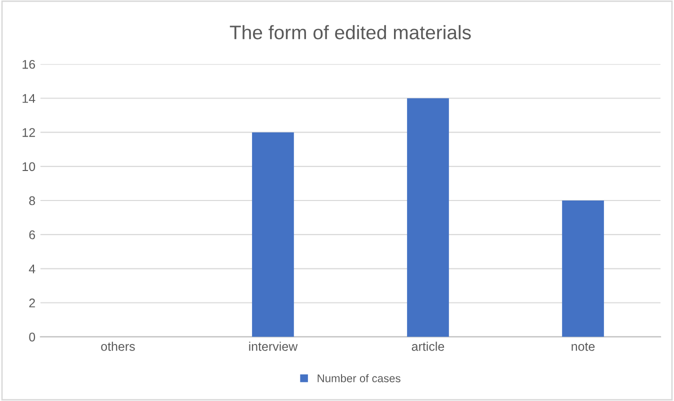 Image resolution: width=674 pixels, height=401 pixels. What do you see at coordinates (28, 132) in the screenshot?
I see `y-tick-label: 12` at bounding box center [28, 132].